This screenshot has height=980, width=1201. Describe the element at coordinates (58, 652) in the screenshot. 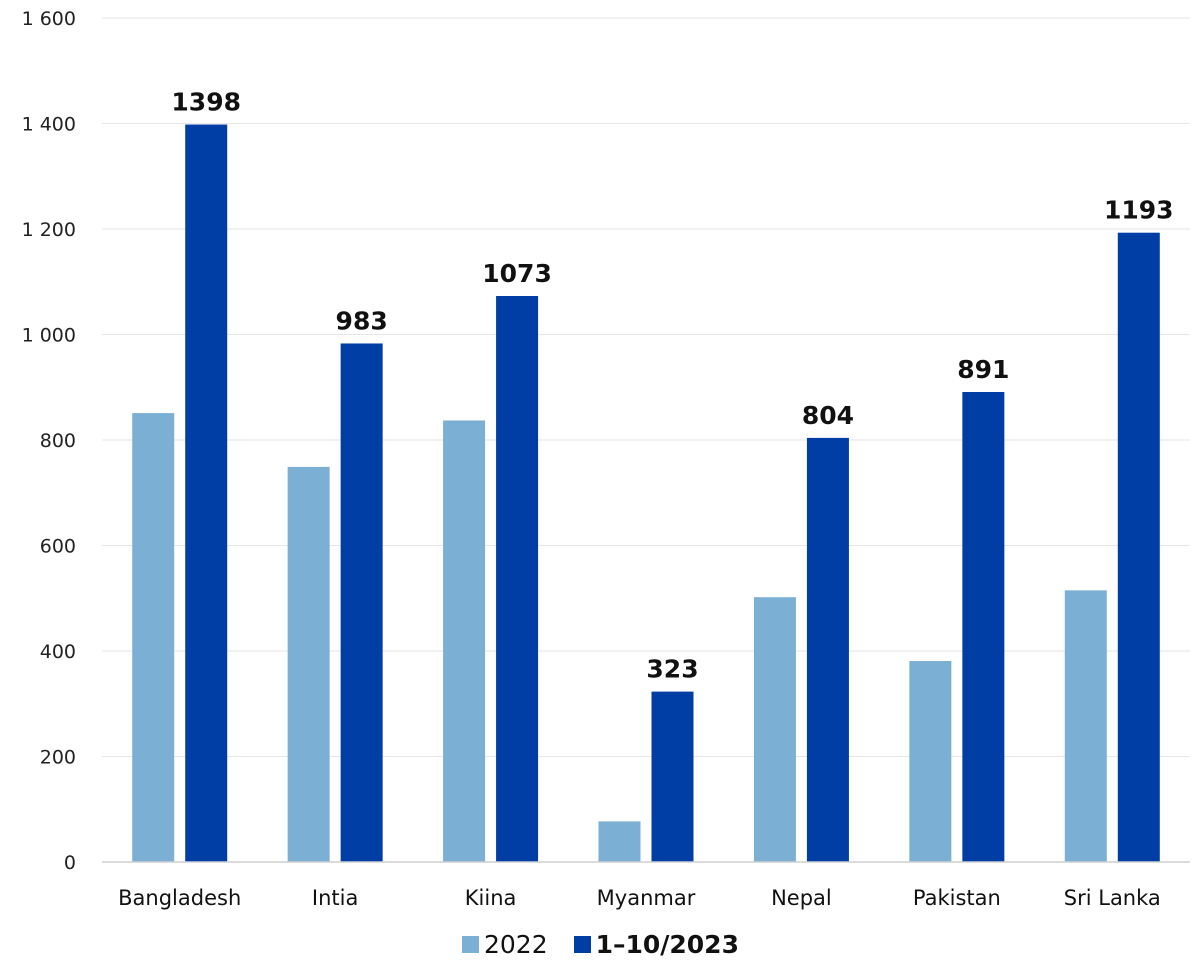

I see `y-tick-label: 400` at that location.